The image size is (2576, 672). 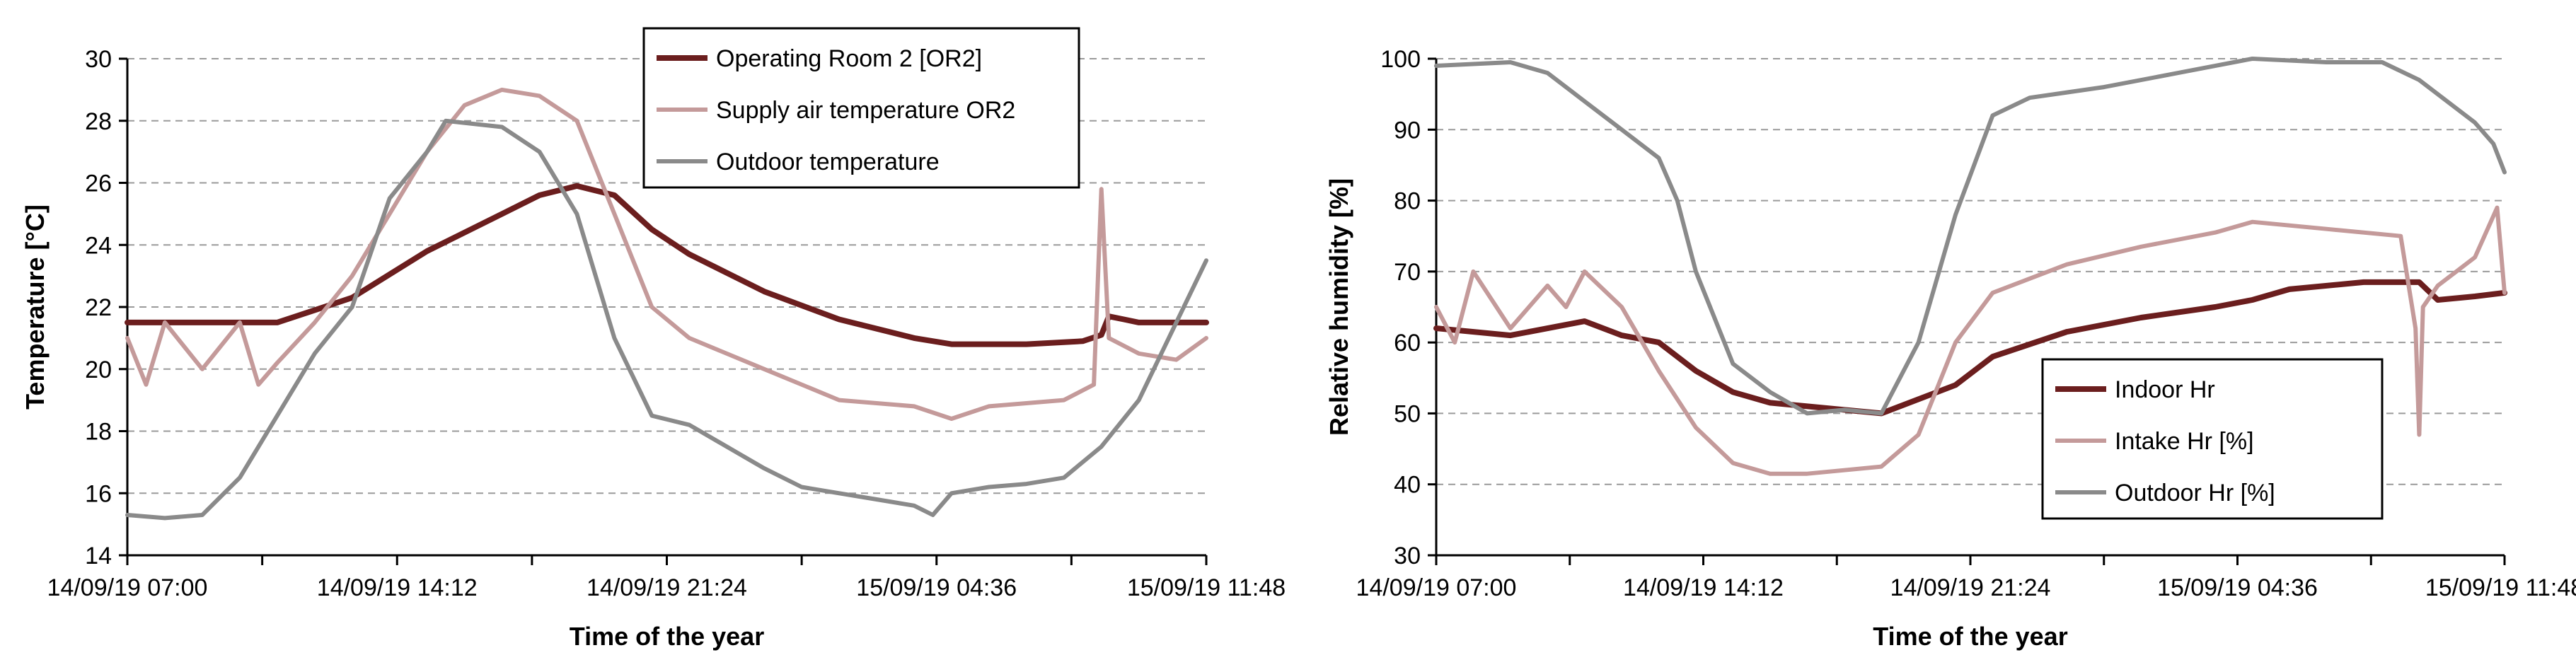 I want to click on y-tick-label: 22, so click(x=98, y=307).